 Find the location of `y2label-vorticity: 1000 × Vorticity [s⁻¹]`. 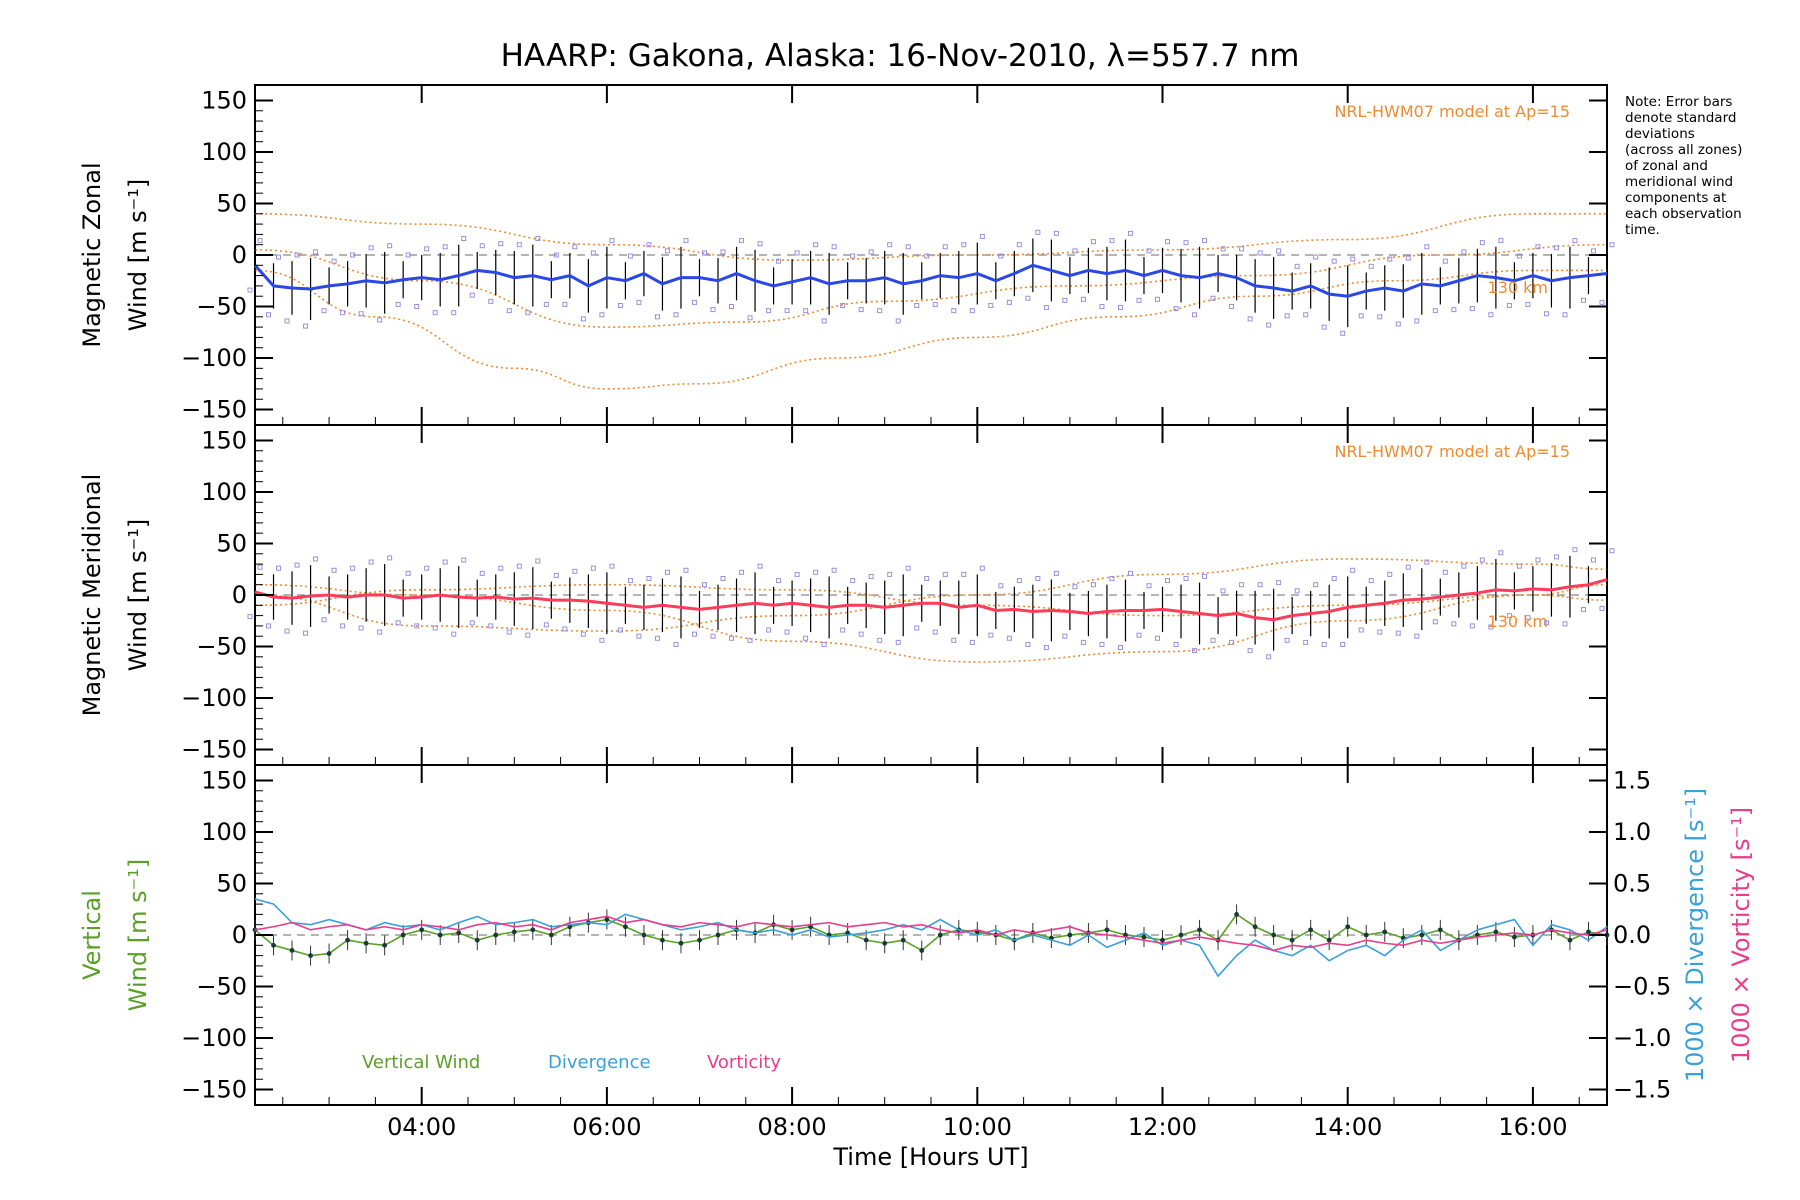

y2label-vorticity: 1000 × Vorticity [s⁻¹] is located at coordinates (1741, 935).